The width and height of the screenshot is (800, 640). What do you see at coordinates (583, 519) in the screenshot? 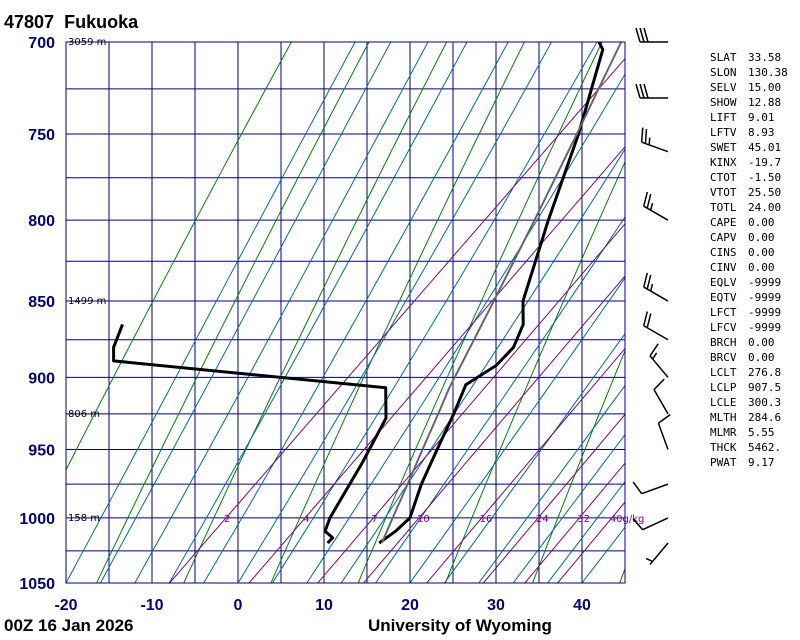
I see `mixing-ratio-label: 32` at bounding box center [583, 519].